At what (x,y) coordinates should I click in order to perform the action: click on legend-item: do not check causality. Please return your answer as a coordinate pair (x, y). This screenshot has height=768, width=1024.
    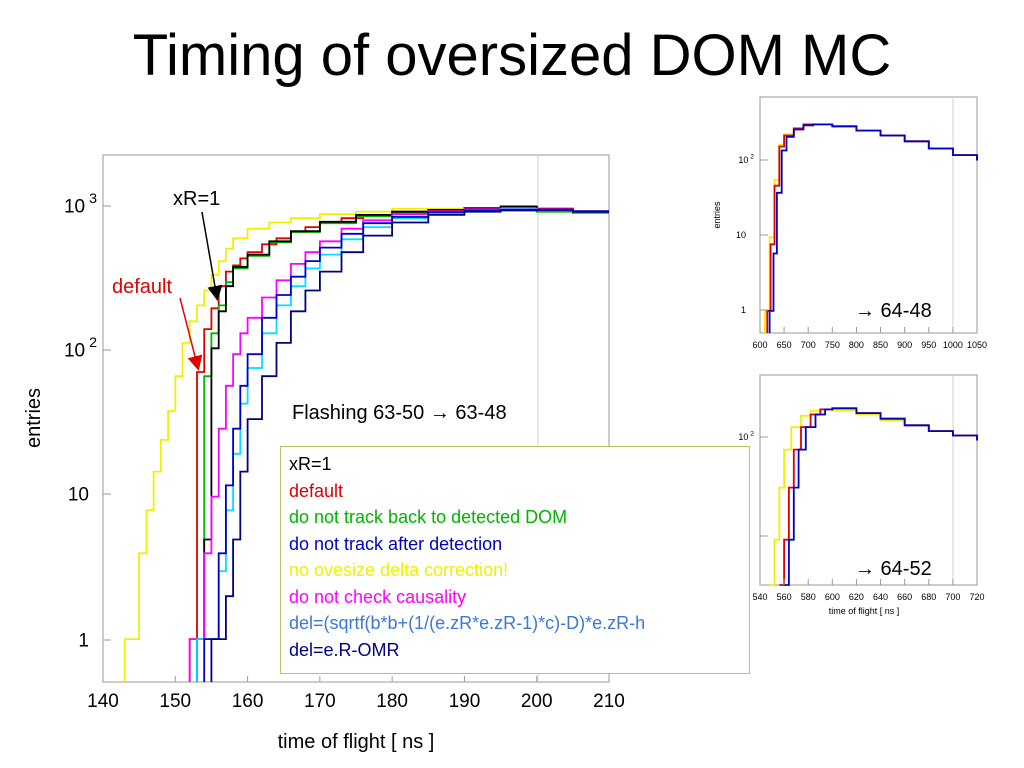
    Looking at the image, I should click on (378, 596).